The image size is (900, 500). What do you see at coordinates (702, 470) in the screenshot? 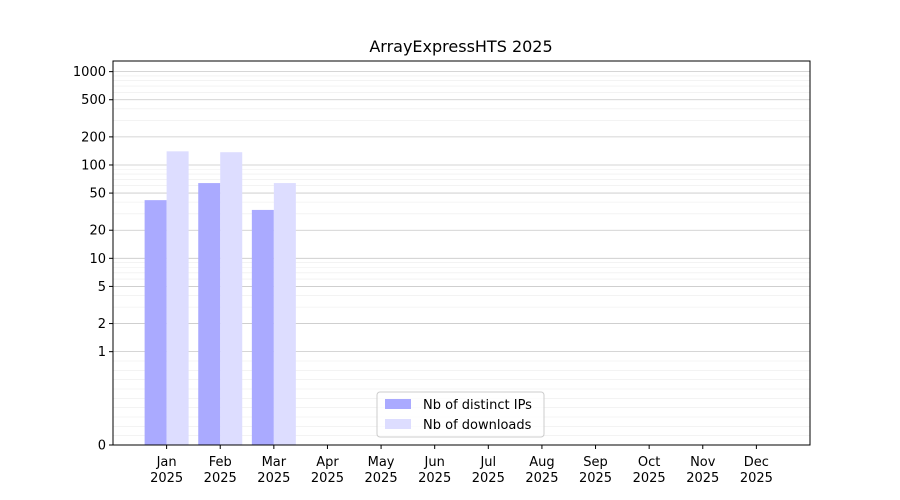
I see `x-tick-label: Nov 2025` at bounding box center [702, 470].